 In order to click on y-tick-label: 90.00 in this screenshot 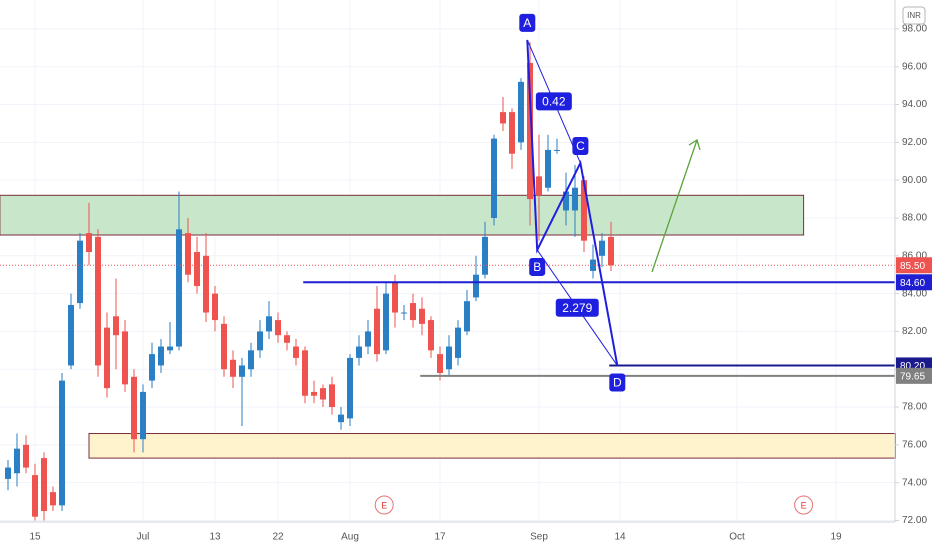, I will do `click(914, 180)`.